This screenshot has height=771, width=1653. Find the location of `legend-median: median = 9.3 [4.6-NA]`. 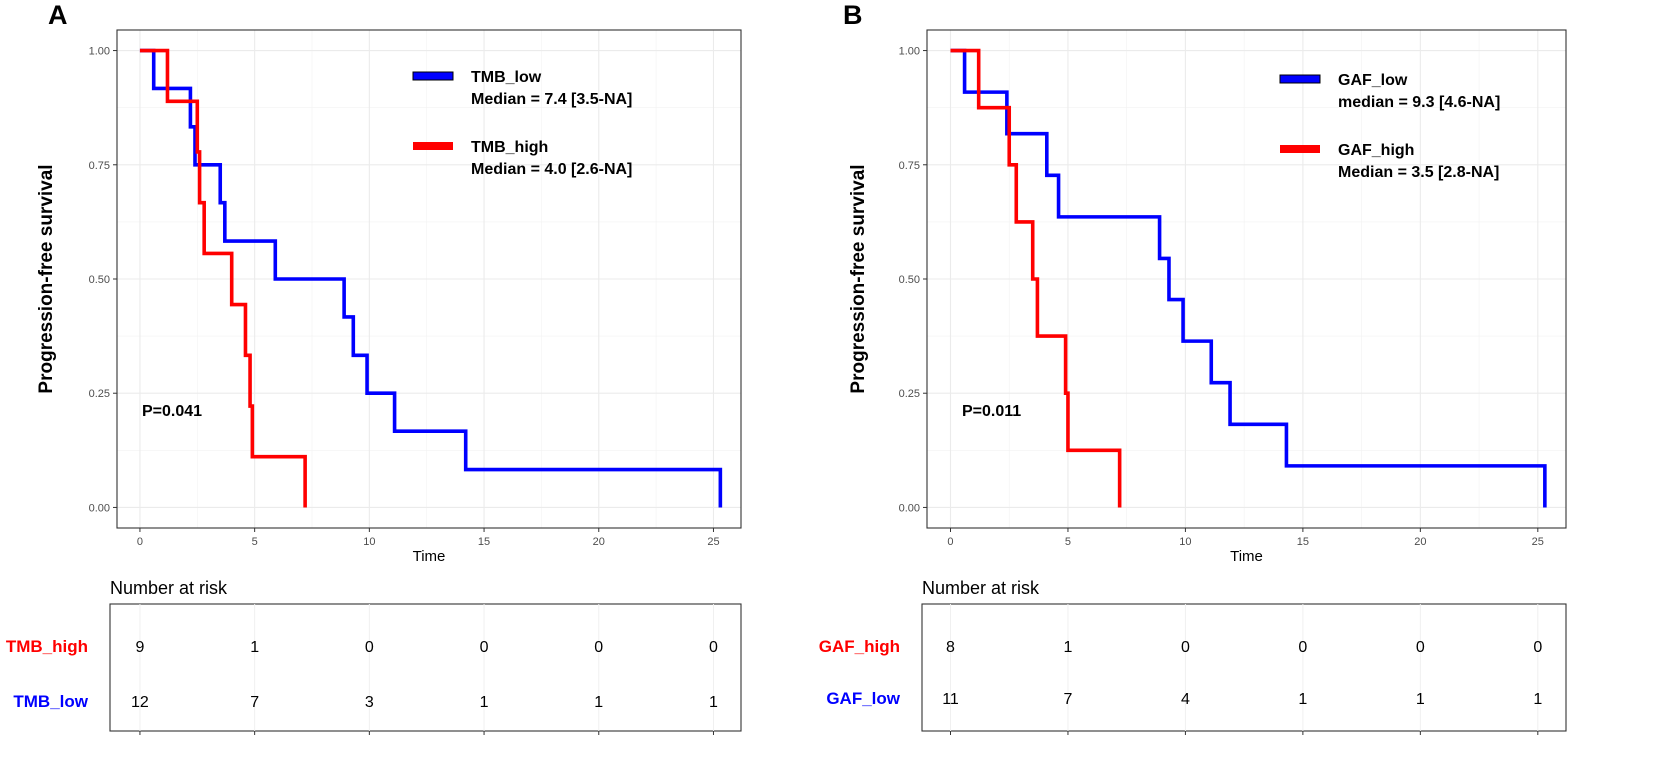

legend-median: median = 9.3 [4.6-NA] is located at coordinates (1419, 102).